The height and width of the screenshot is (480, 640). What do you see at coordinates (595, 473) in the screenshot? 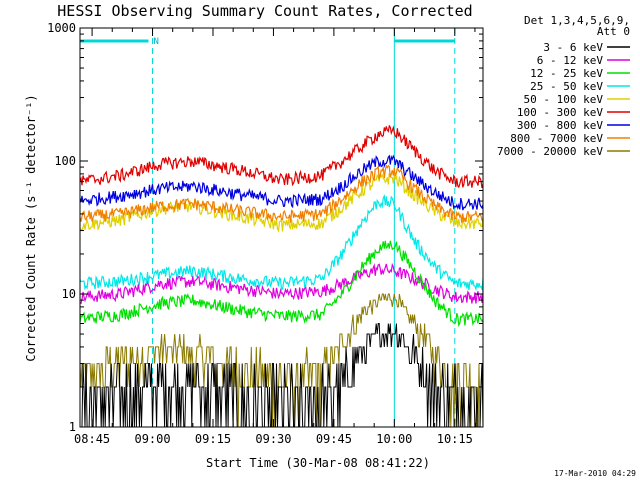
I see `footer-timestamp: 17-Mar-2010 04:29` at bounding box center [595, 473].